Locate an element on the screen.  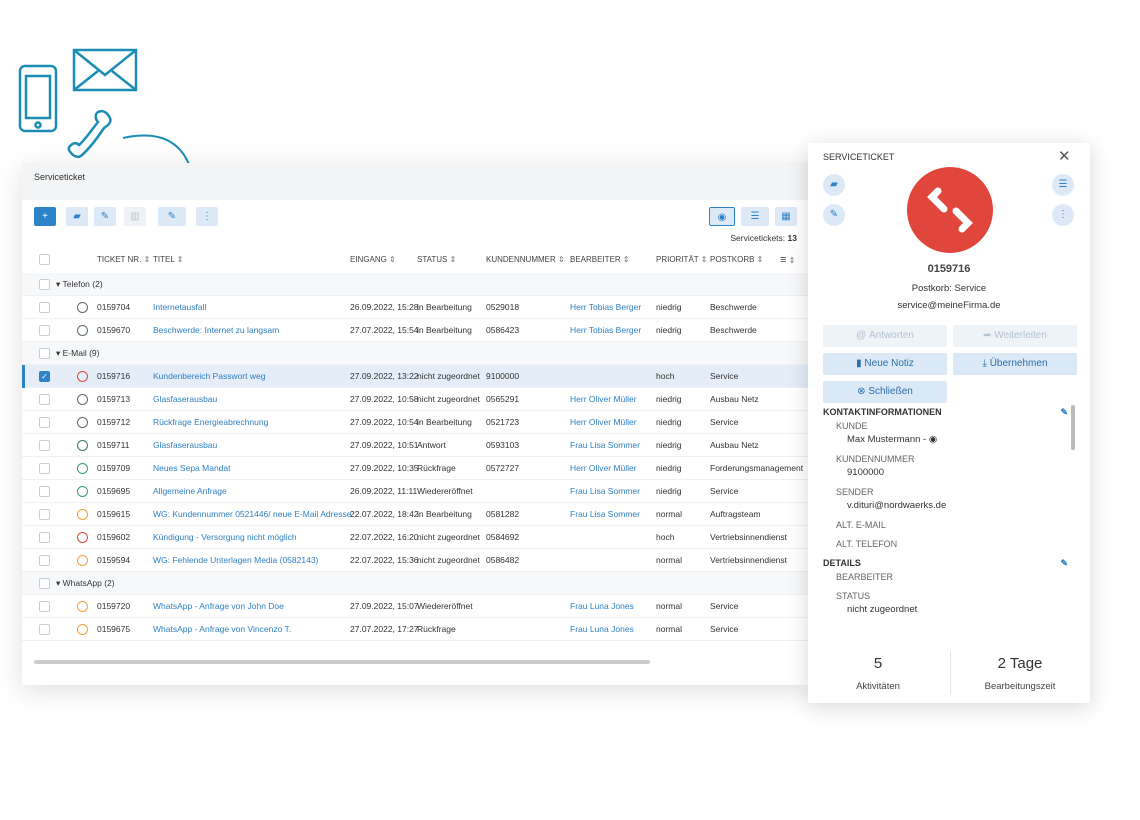
group-row: ▾ E-Mail (9) is located at coordinates (415, 353).